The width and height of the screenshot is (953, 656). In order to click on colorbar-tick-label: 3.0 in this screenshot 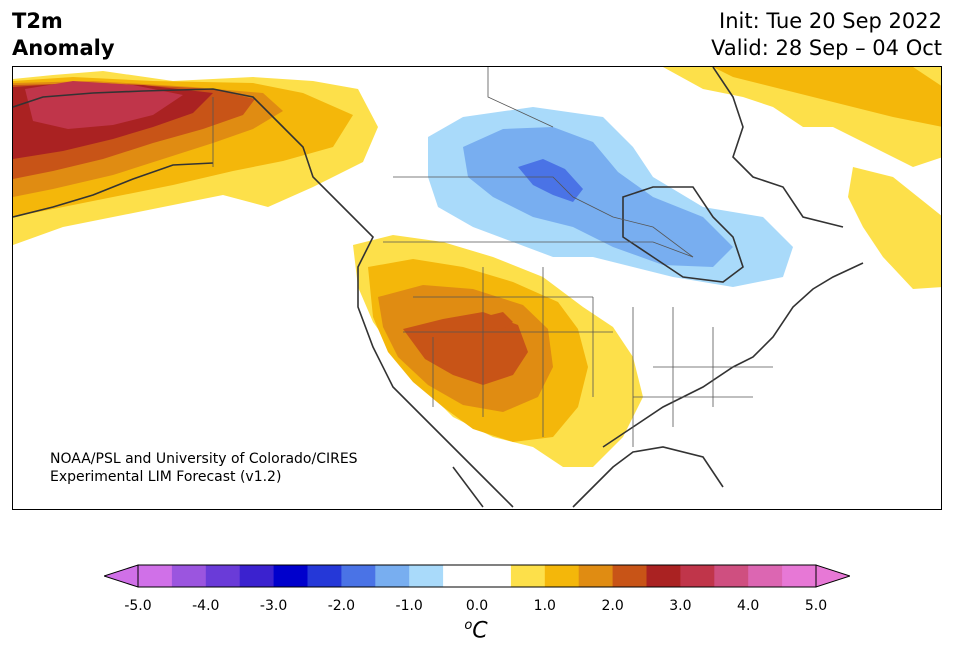, I will do `click(680, 606)`.